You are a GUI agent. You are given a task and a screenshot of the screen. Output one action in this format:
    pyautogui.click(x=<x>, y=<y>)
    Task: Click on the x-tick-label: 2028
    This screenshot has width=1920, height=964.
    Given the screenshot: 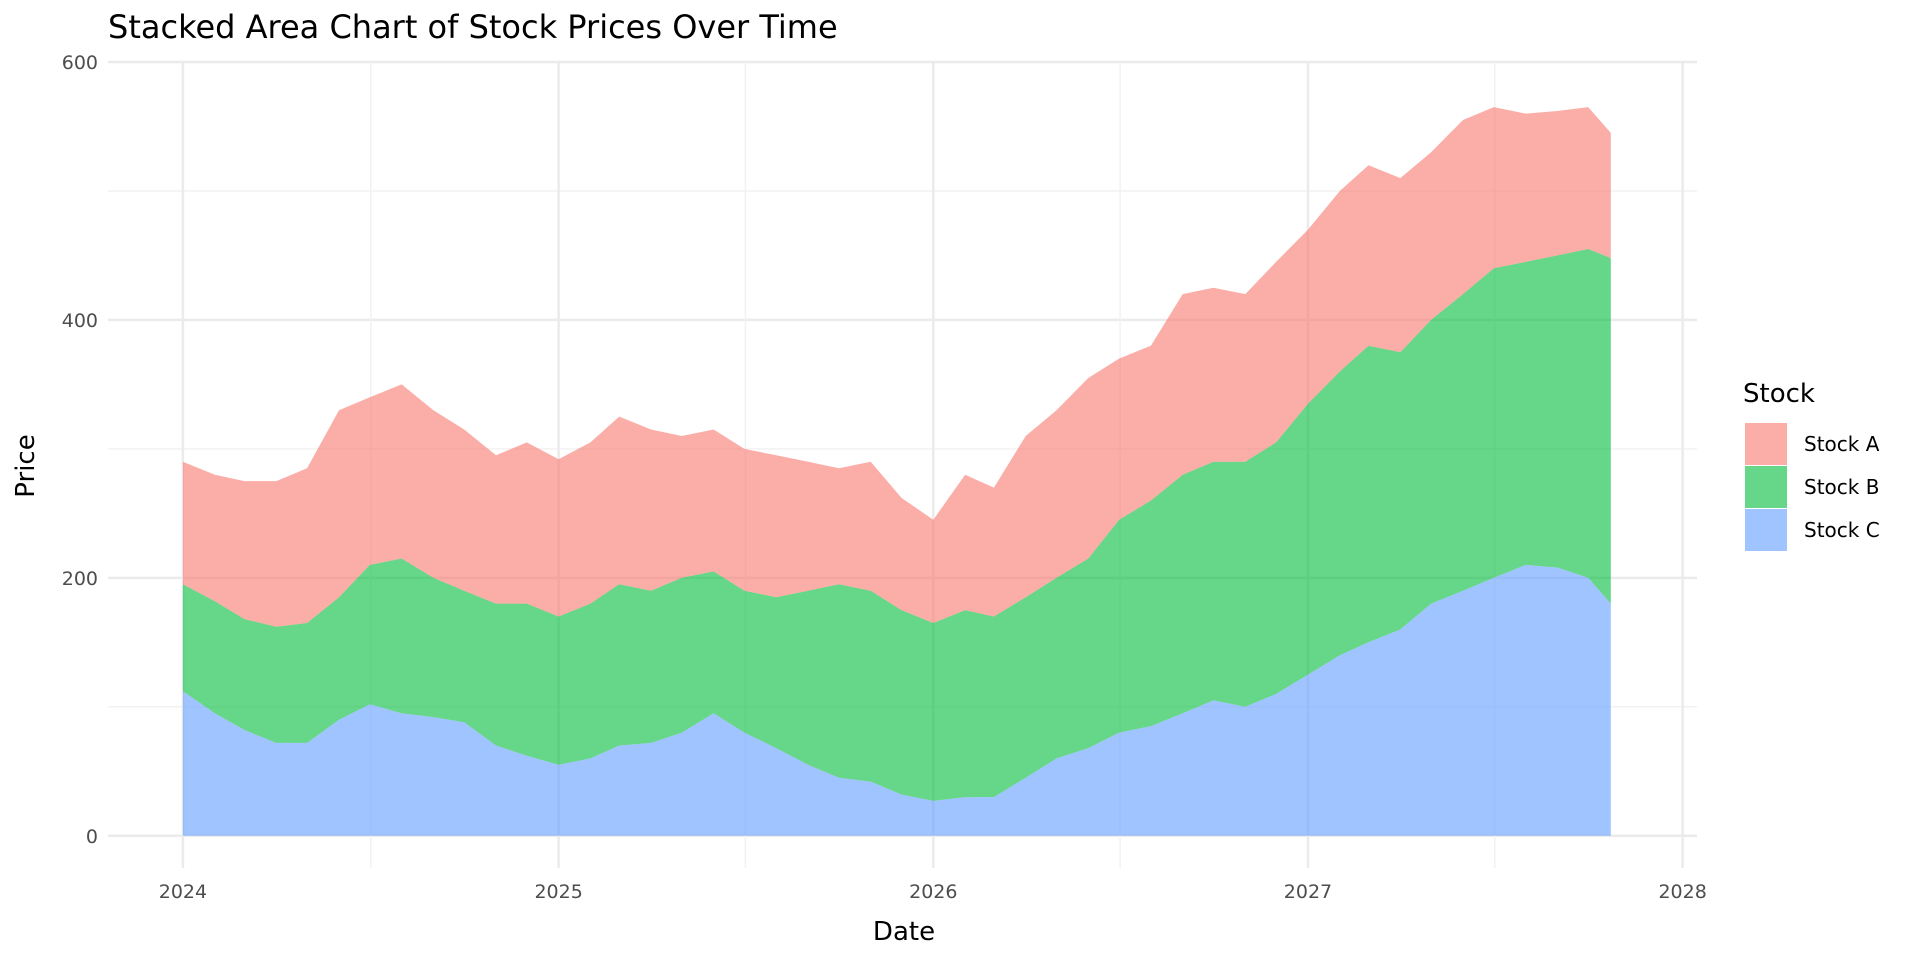 What is the action you would take?
    pyautogui.click(x=1682, y=892)
    